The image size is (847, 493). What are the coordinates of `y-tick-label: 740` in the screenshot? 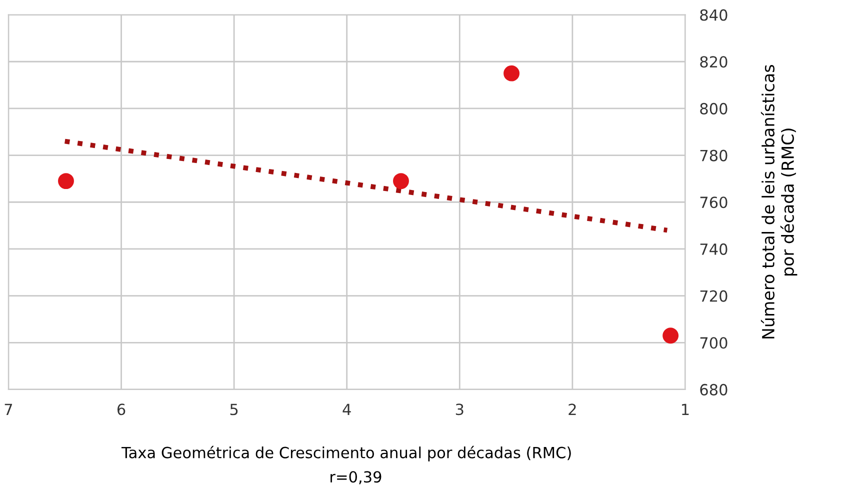 It's located at (714, 249).